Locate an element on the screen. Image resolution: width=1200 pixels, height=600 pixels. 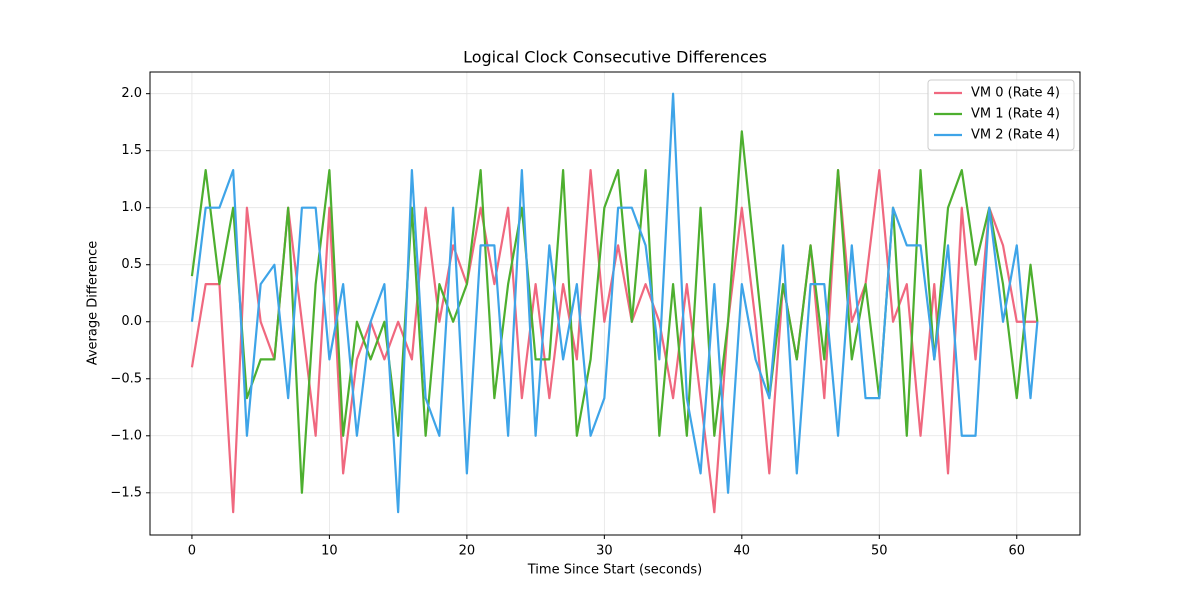
legend-label: VM 0 (Rate 4) is located at coordinates (1015, 93).